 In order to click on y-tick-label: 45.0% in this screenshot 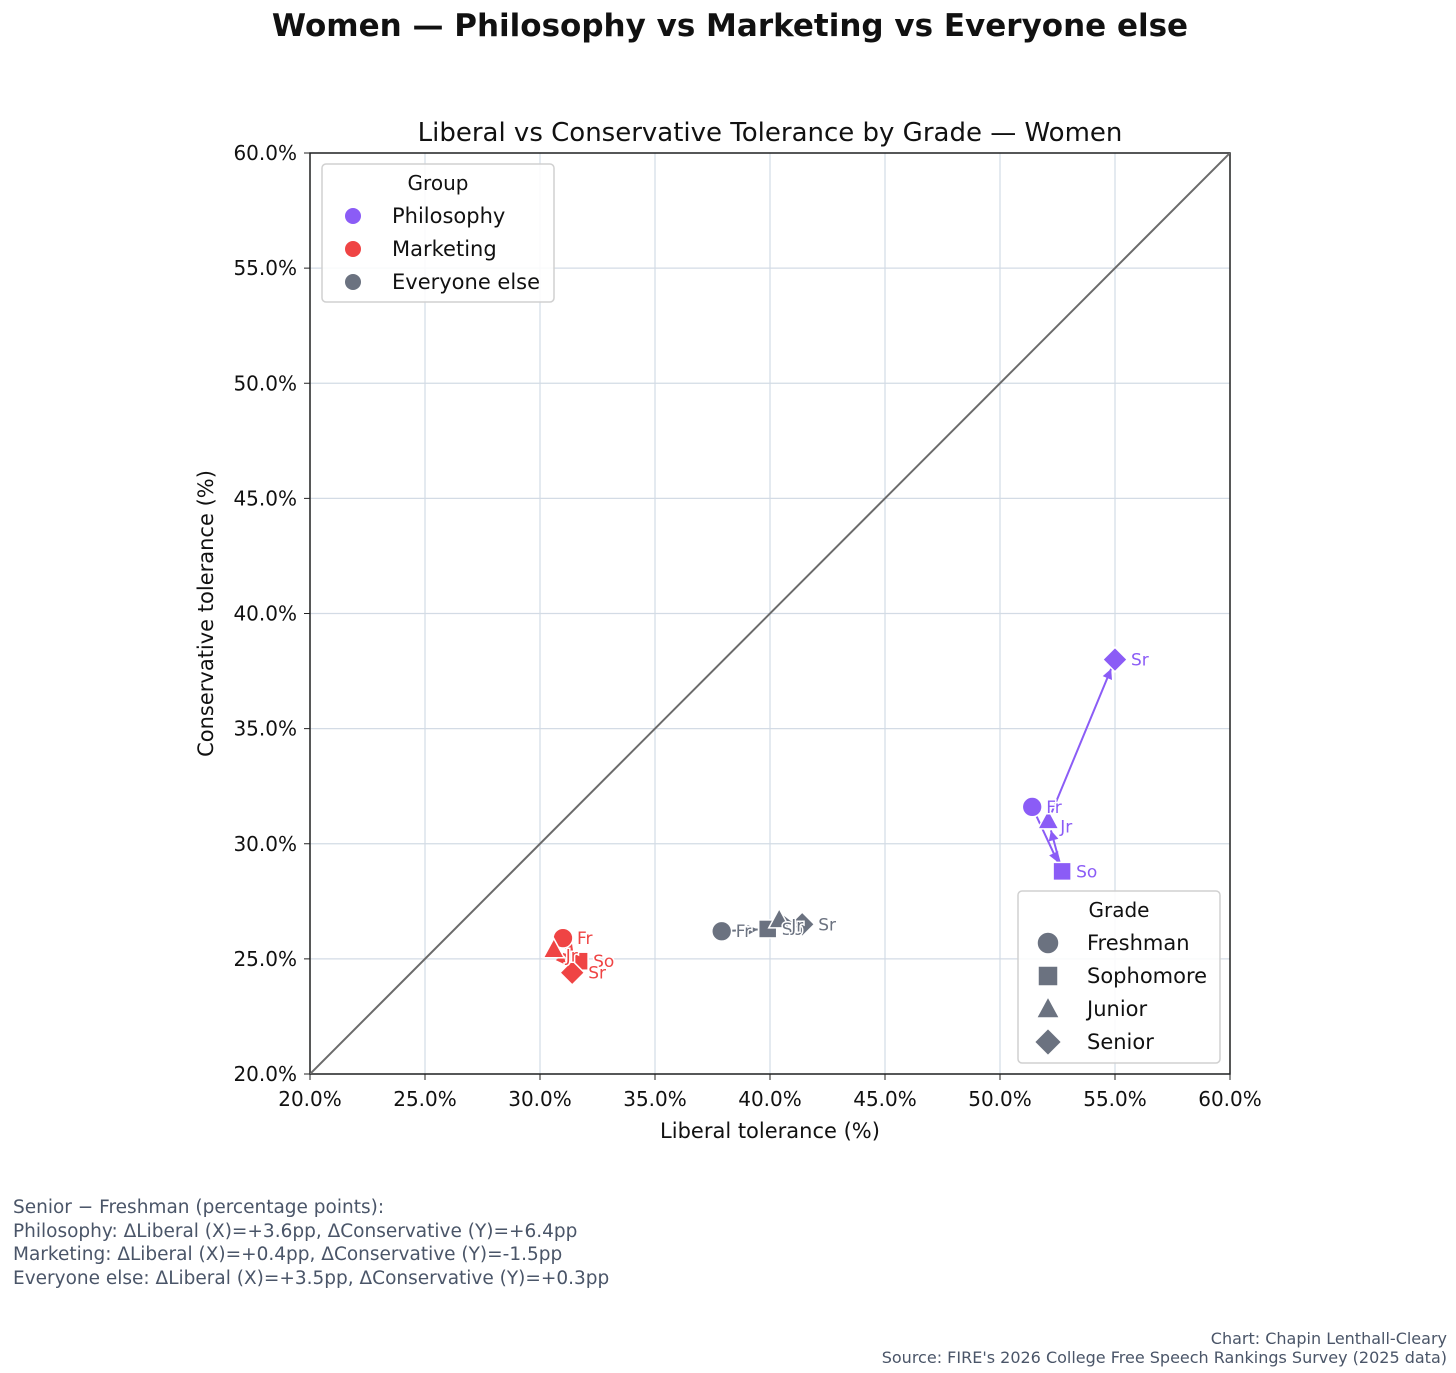, I will do `click(265, 498)`.